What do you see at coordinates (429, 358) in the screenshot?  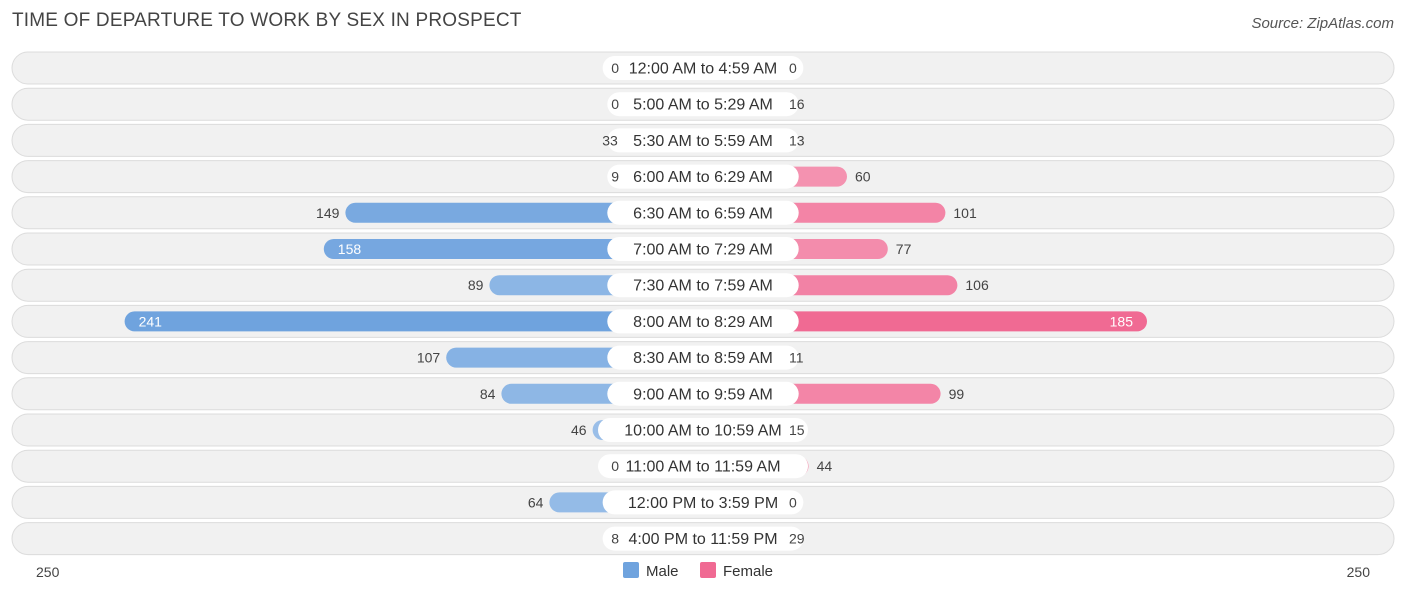 I see `male-value-label: 107` at bounding box center [429, 358].